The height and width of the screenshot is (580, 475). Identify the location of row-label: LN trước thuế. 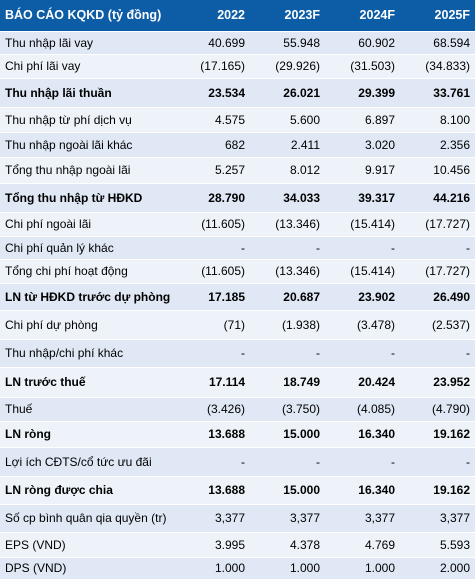
(97, 382).